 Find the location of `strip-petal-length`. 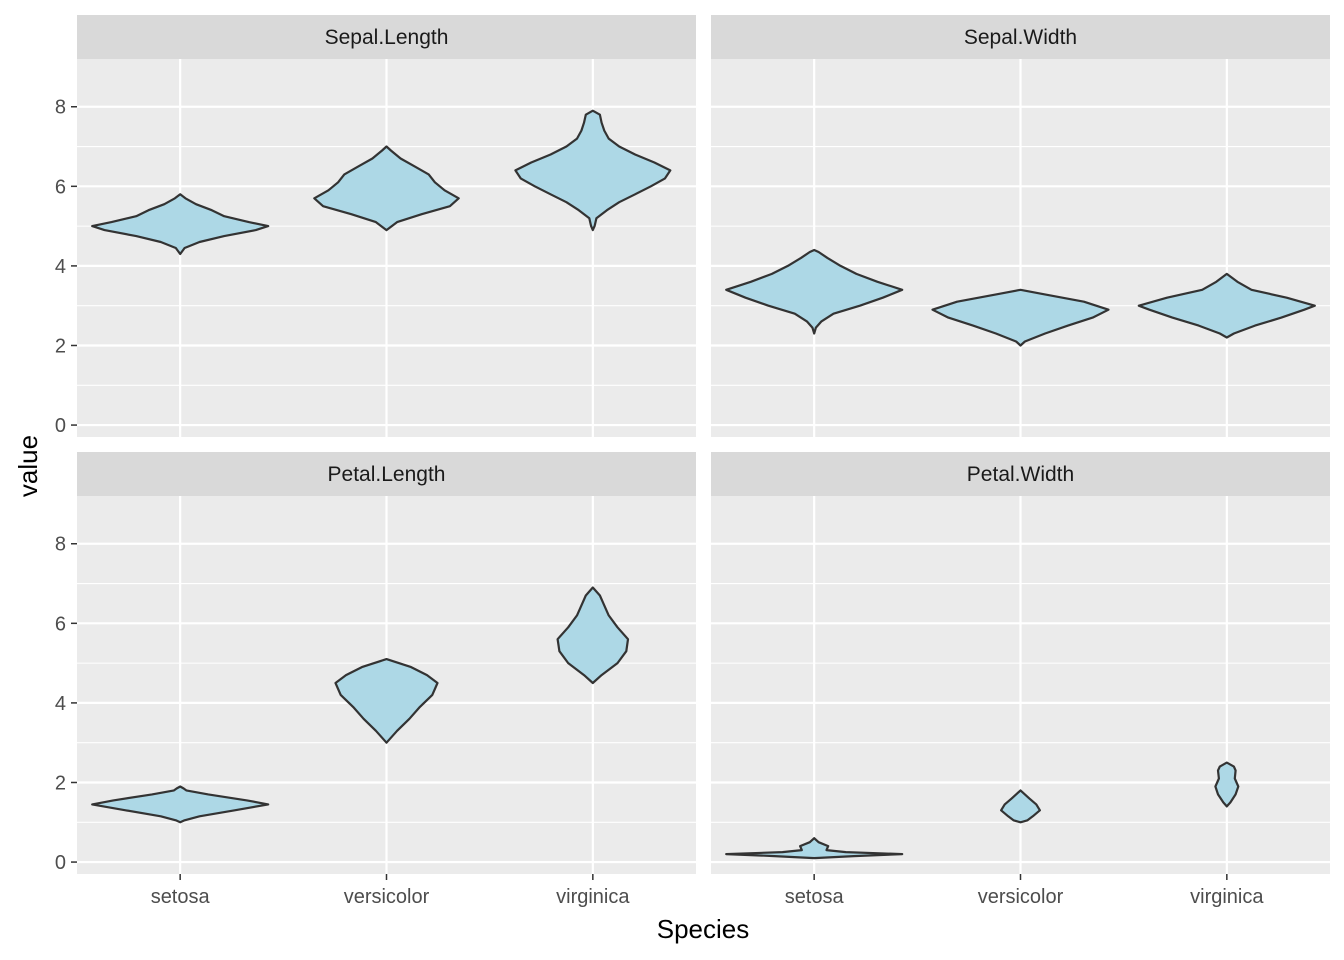

strip-petal-length is located at coordinates (386, 474).